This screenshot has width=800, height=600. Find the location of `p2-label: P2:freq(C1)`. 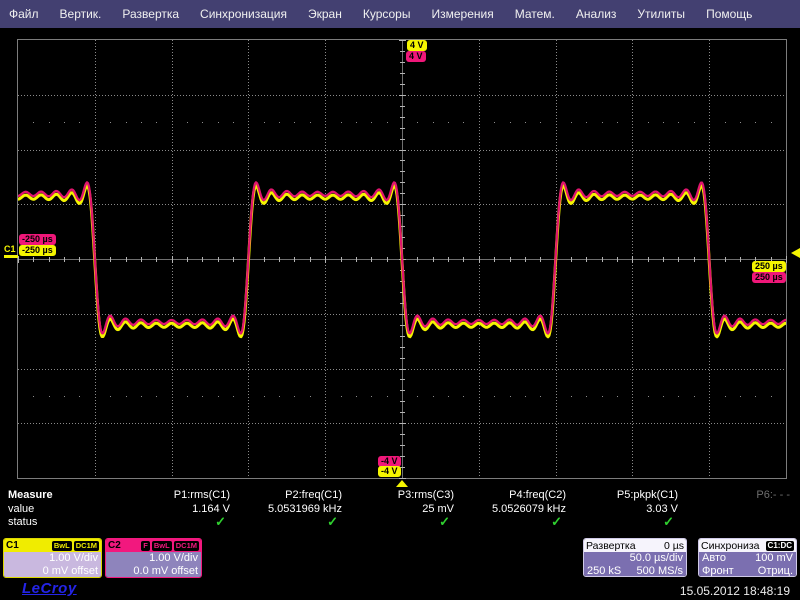

p2-label: P2:freq(C1) is located at coordinates (313, 495).